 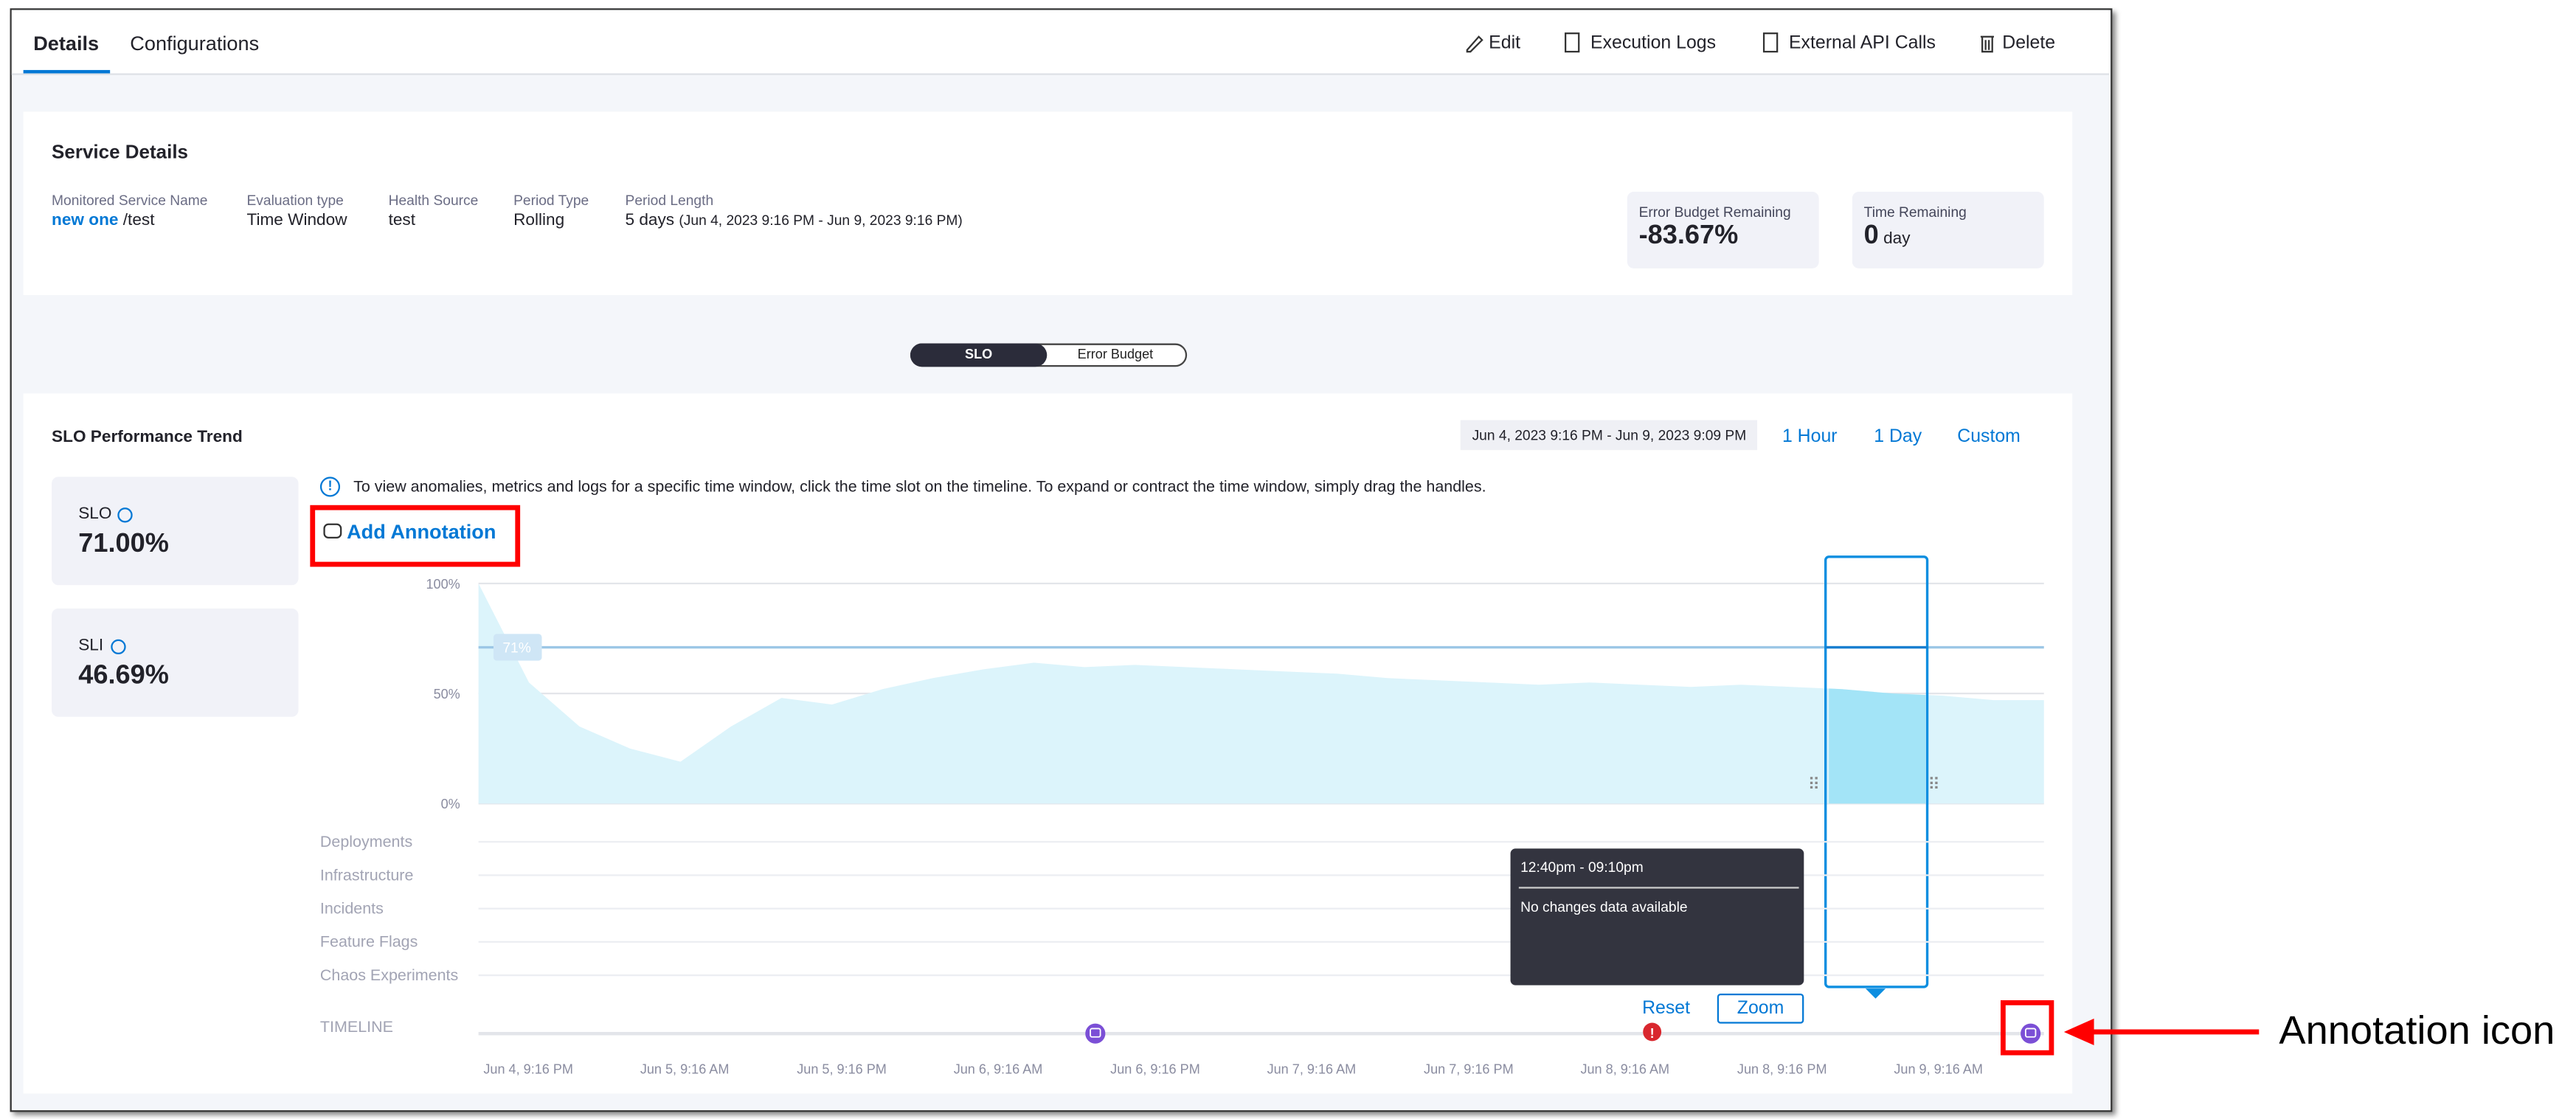 What do you see at coordinates (124, 676) in the screenshot?
I see `metric-value: 46.69%` at bounding box center [124, 676].